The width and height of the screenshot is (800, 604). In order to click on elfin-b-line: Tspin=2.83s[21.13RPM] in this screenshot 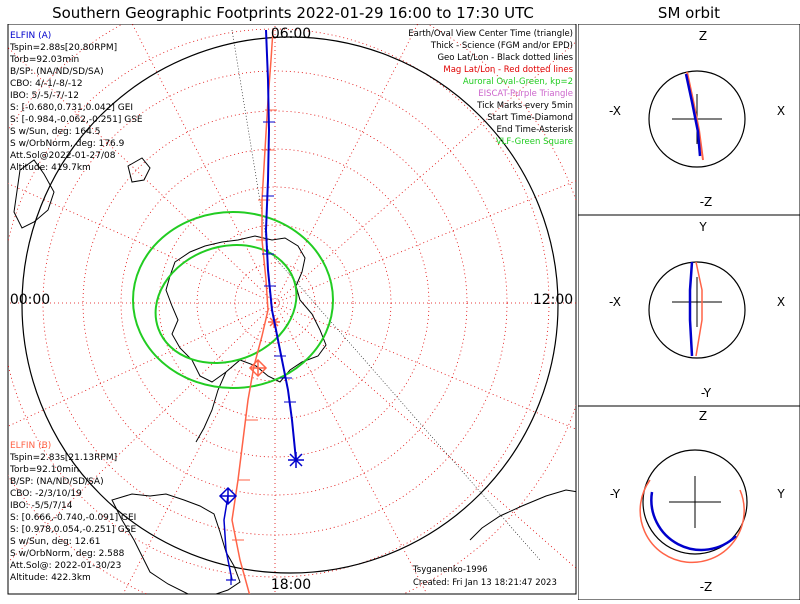, I will do `click(63, 458)`.